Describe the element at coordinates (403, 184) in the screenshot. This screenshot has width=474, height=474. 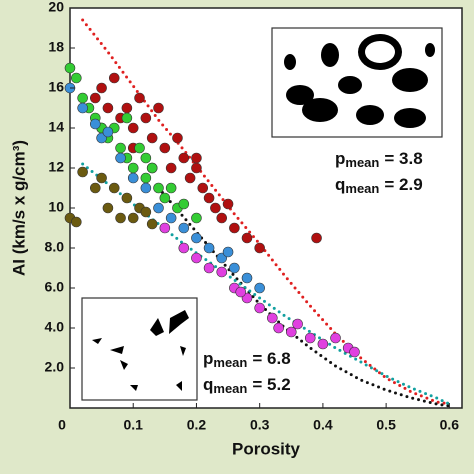
I see `annotation-text: = 2.9` at that location.